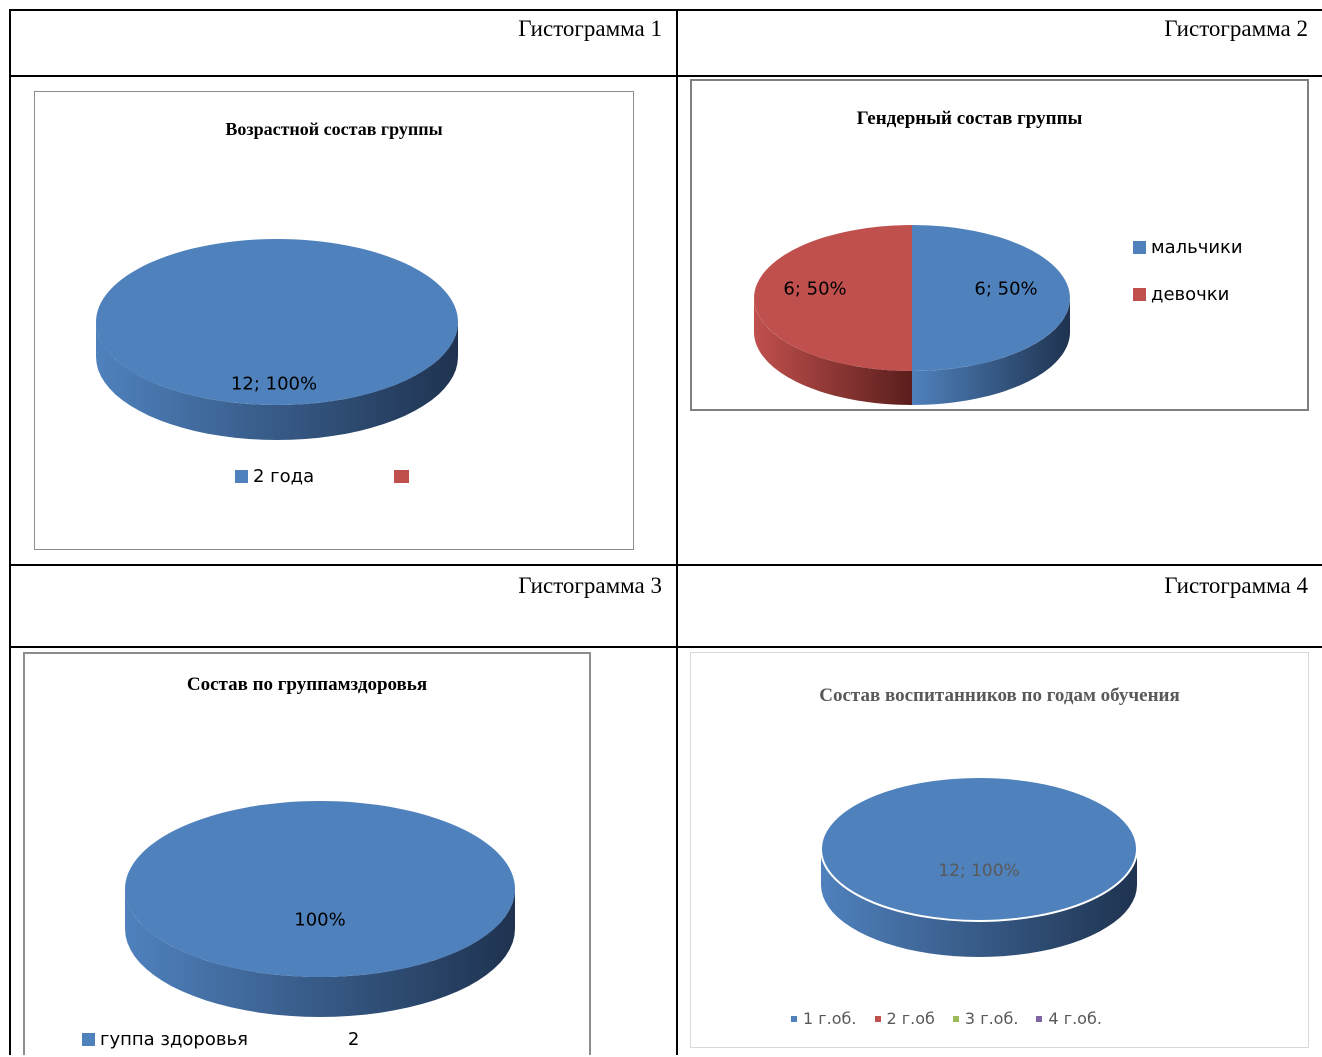 This screenshot has width=1322, height=1057. Describe the element at coordinates (1197, 247) in the screenshot. I see `legend-label: мальчики` at that location.